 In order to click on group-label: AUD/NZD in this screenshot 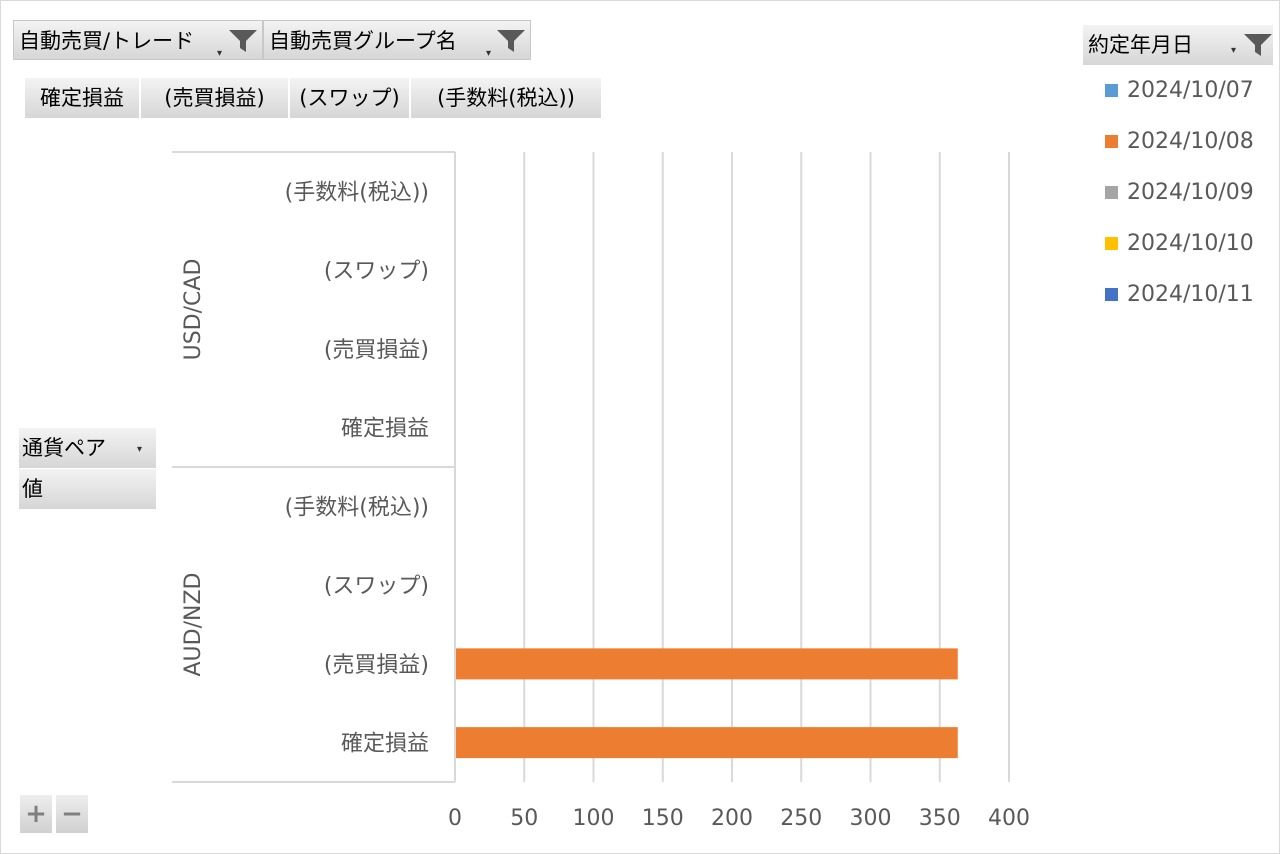, I will do `click(193, 625)`.